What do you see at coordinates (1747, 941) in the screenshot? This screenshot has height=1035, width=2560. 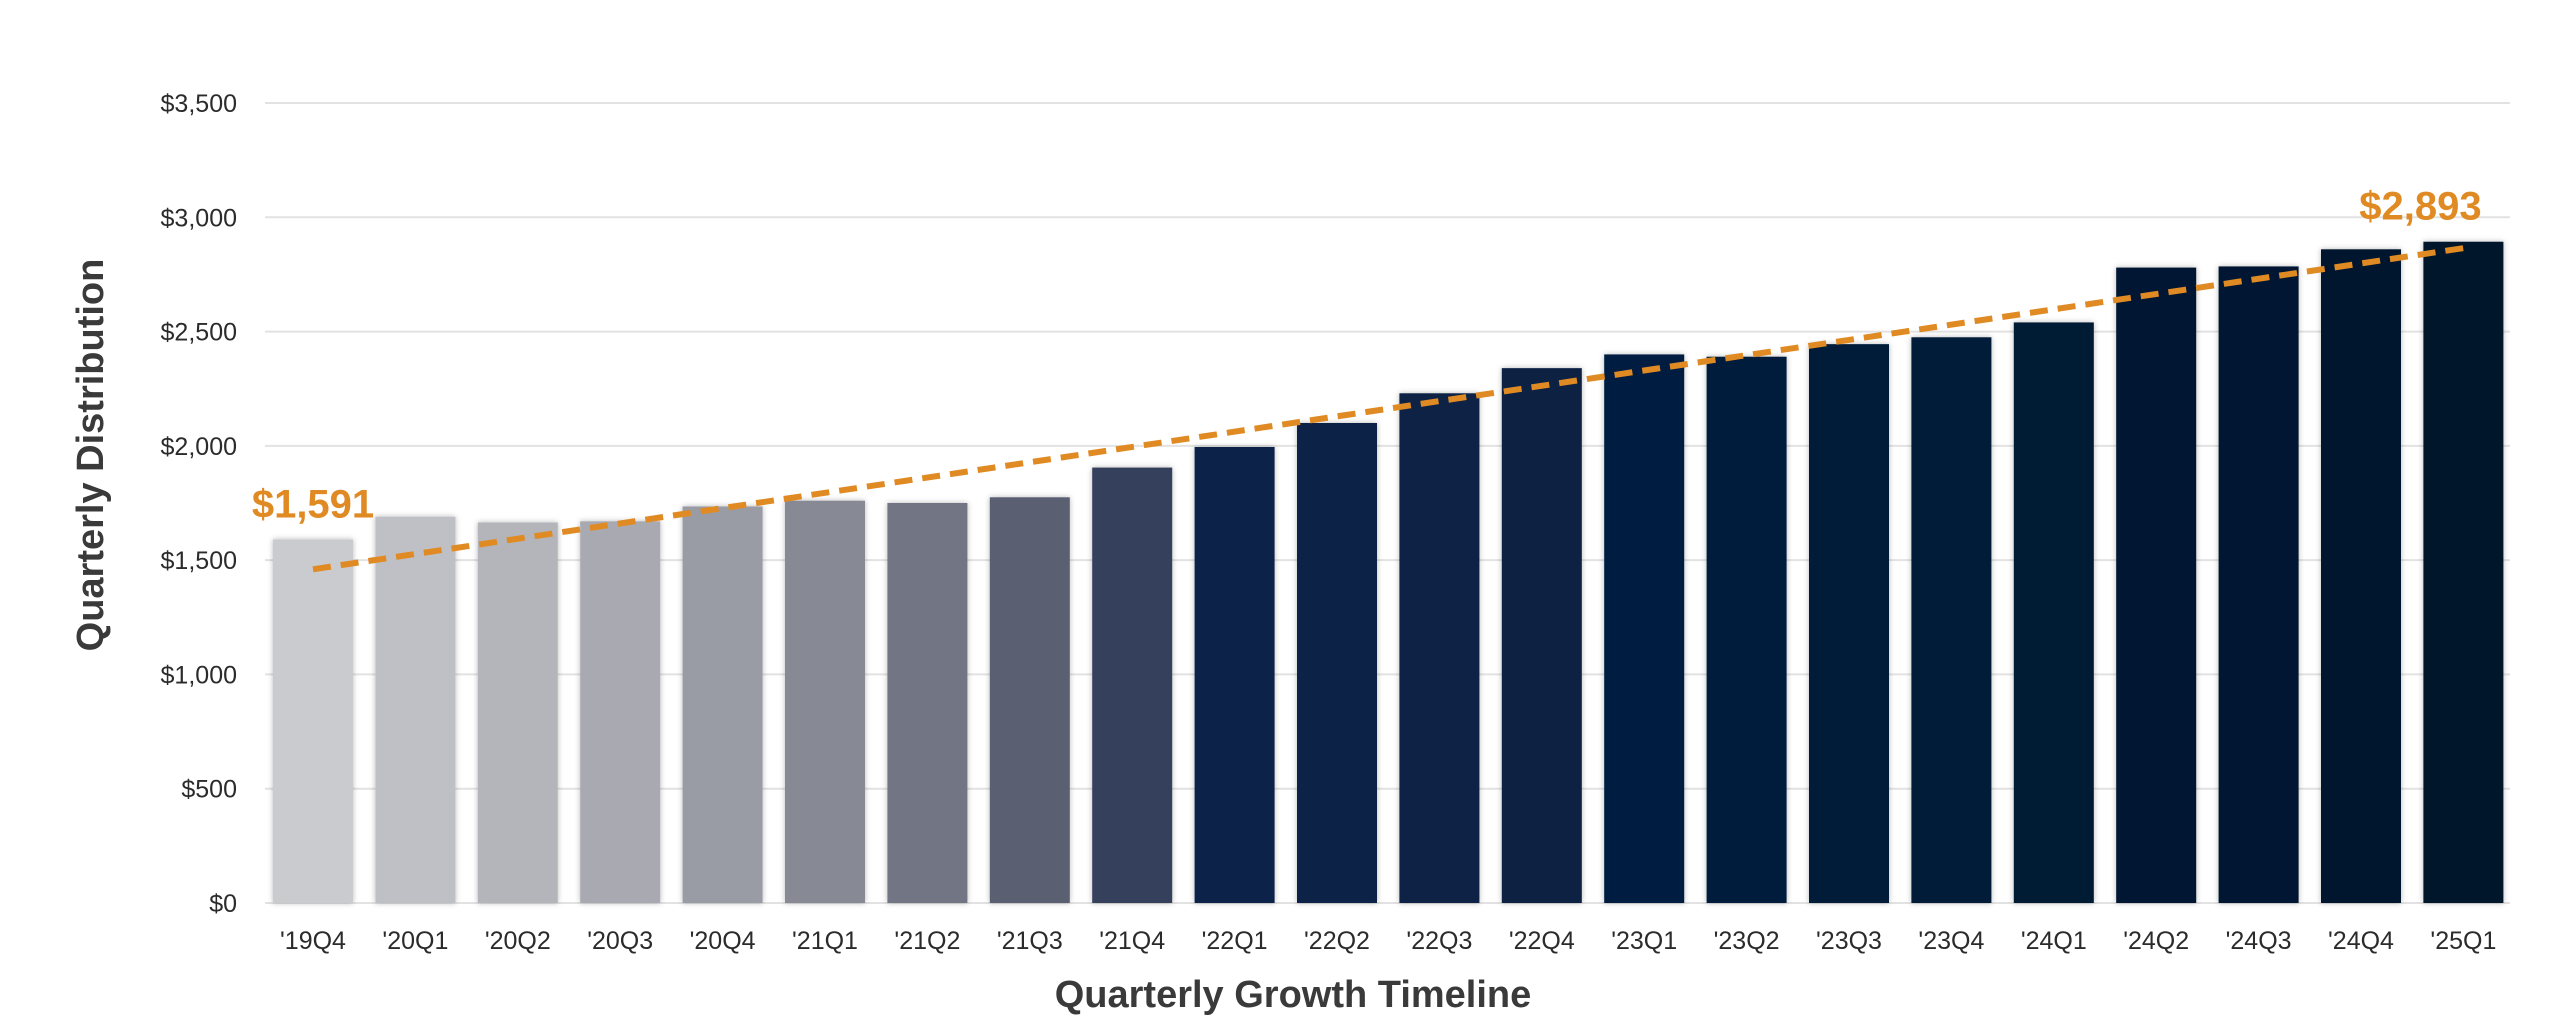 I see `x-tick-label: '23Q2` at bounding box center [1747, 941].